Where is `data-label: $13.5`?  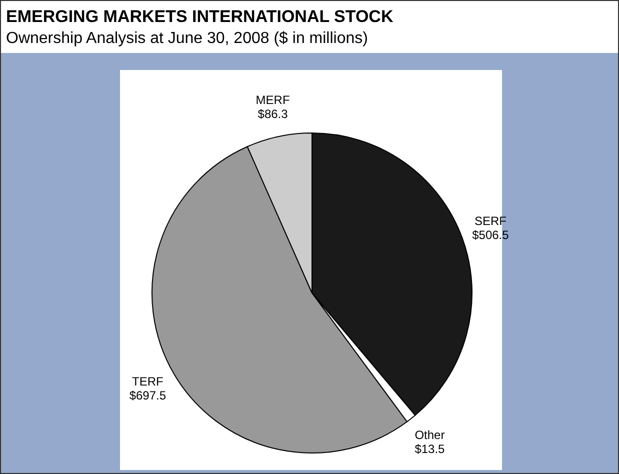
data-label: $13.5 is located at coordinates (430, 449).